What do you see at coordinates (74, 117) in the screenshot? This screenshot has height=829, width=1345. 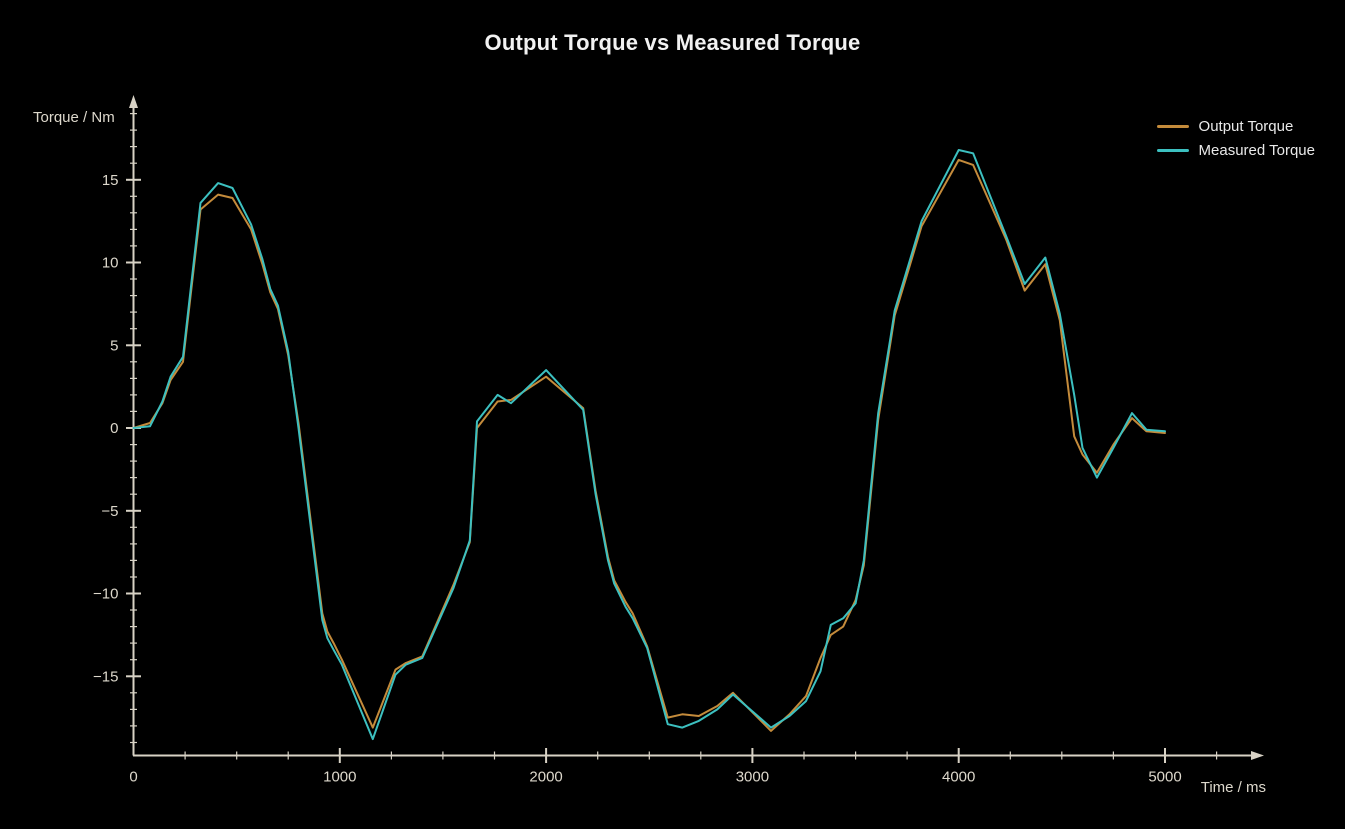 I see `y-axis-label: Torque / Nm` at bounding box center [74, 117].